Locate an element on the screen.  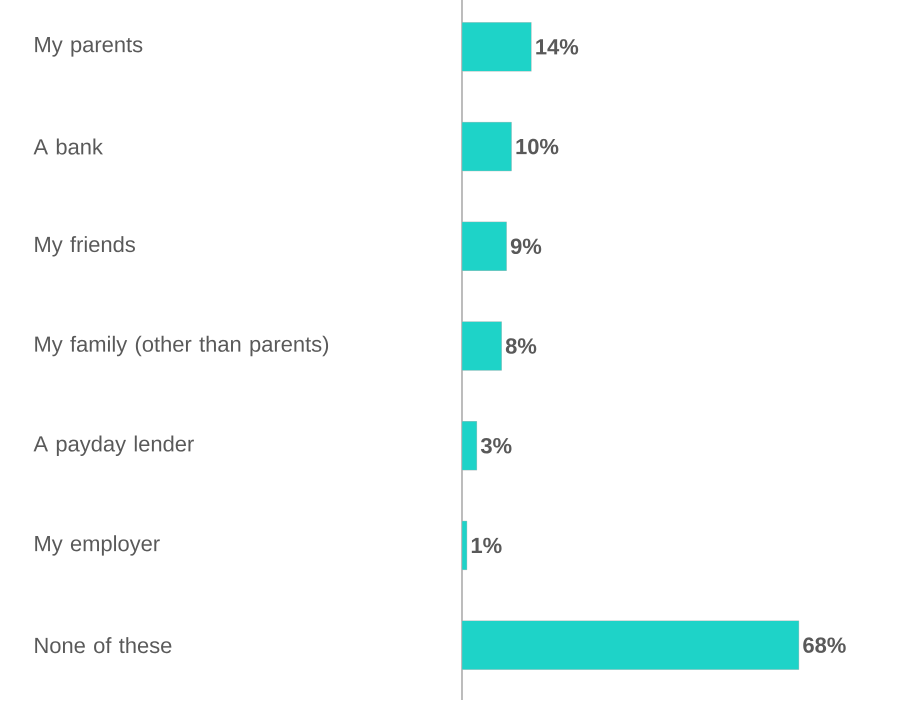
data-label: 3% is located at coordinates (496, 446).